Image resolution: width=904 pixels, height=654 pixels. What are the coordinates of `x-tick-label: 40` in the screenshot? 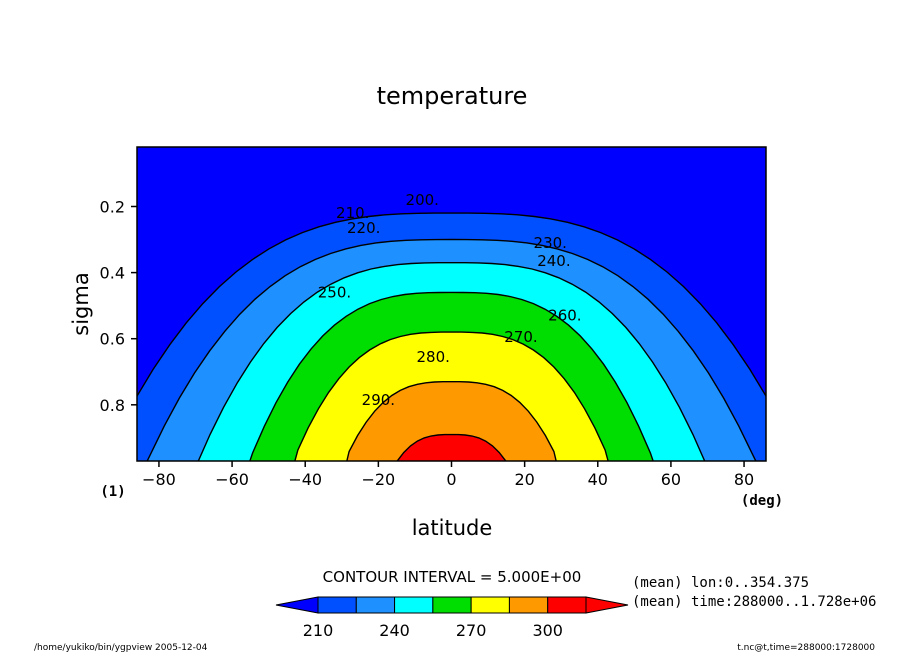 It's located at (598, 479).